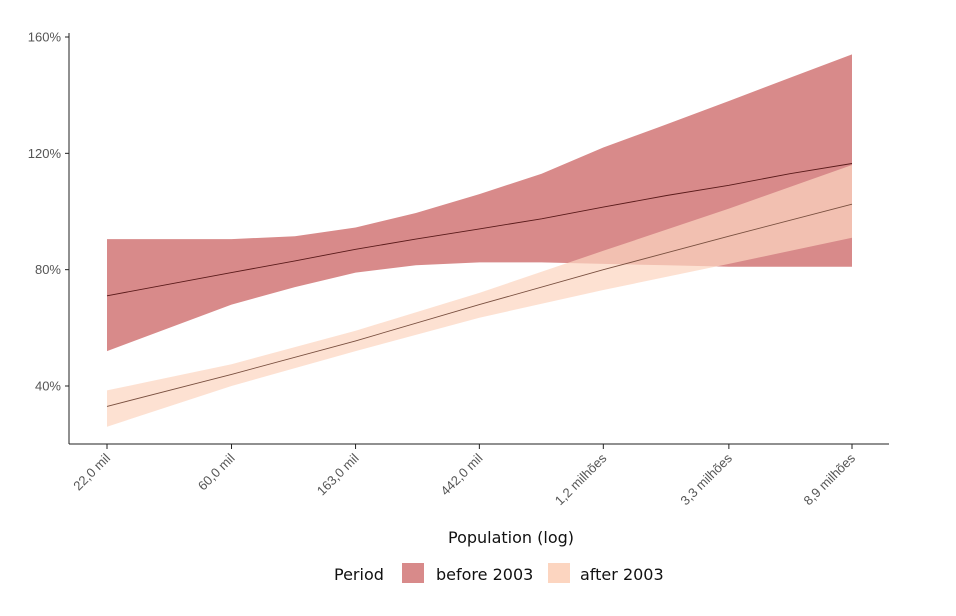 The width and height of the screenshot is (956, 616). I want to click on y-tick-label: 40%, so click(48, 386).